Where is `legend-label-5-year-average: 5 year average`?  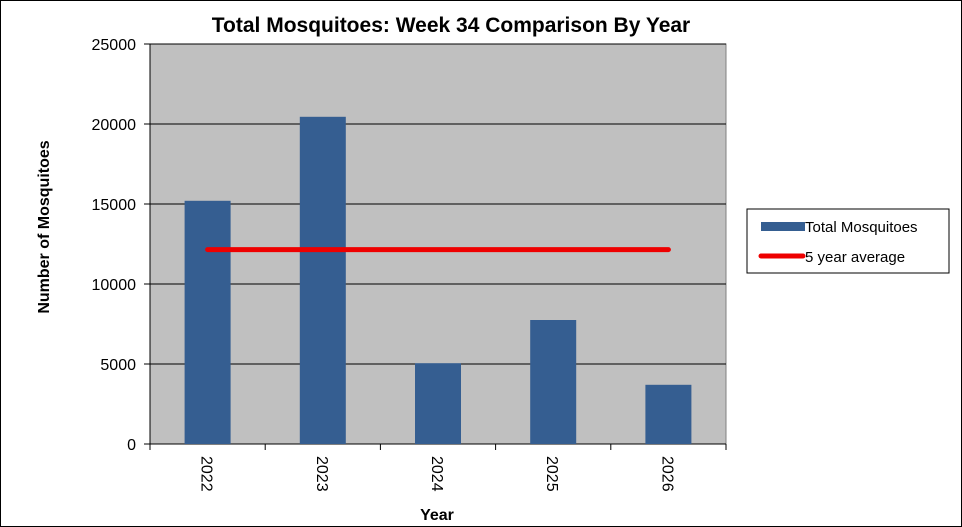
legend-label-5-year-average: 5 year average is located at coordinates (855, 257).